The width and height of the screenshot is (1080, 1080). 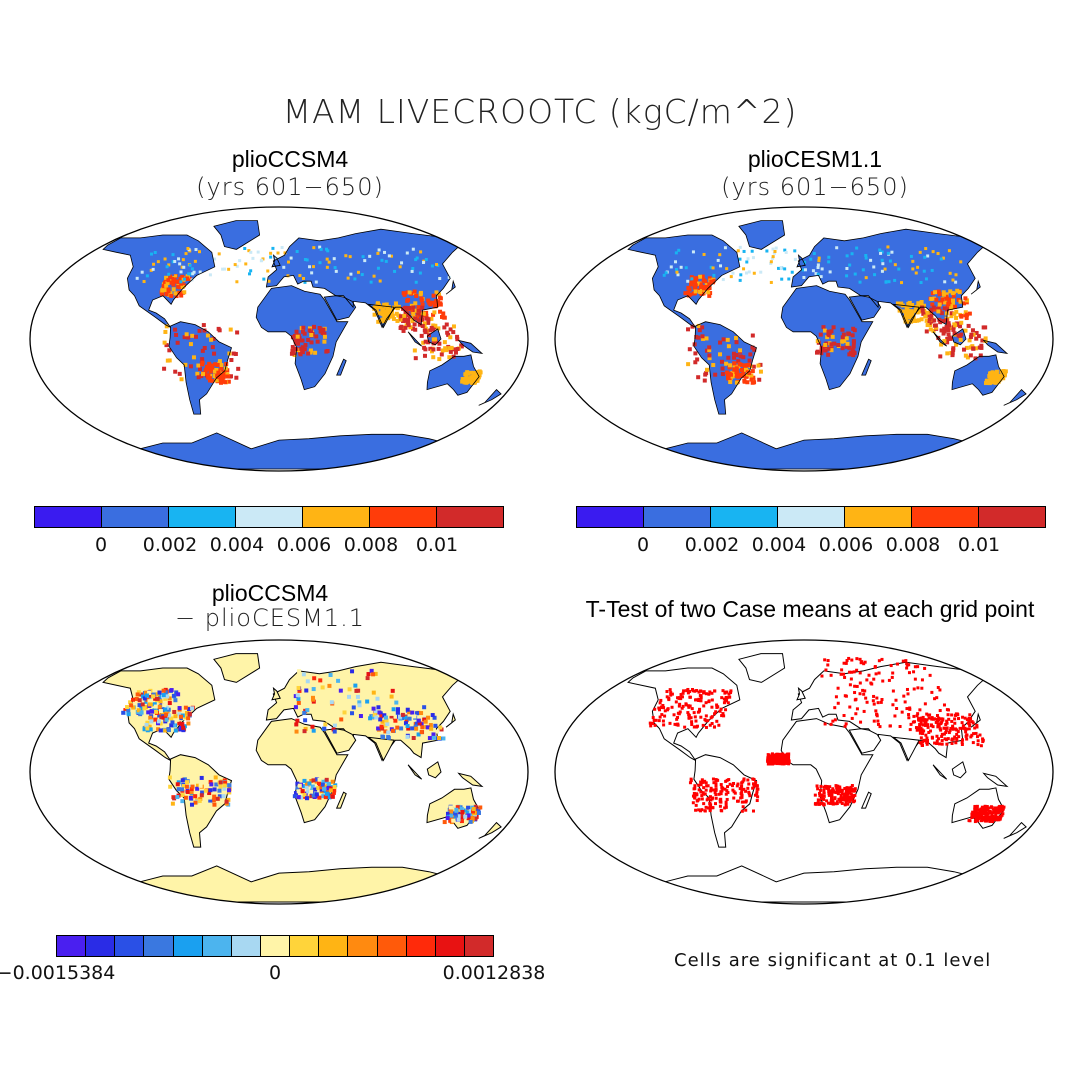 I want to click on colorbar-swatch, so click(x=72, y=946).